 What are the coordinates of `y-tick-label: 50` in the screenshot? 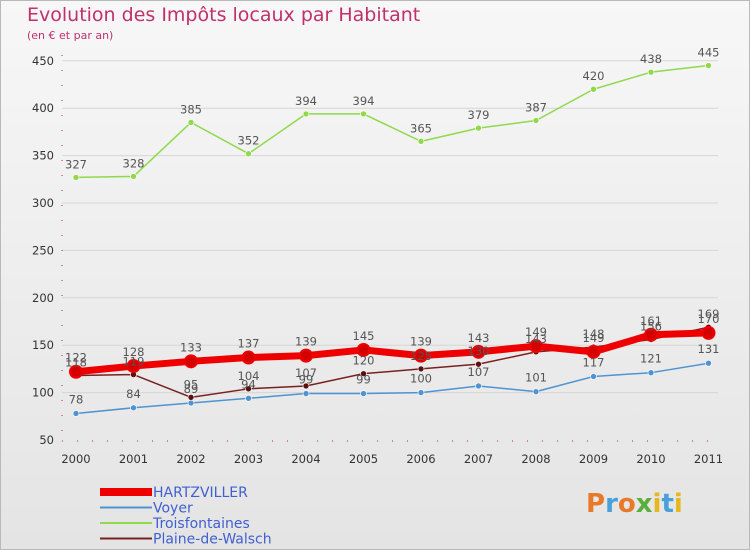 It's located at (46, 440).